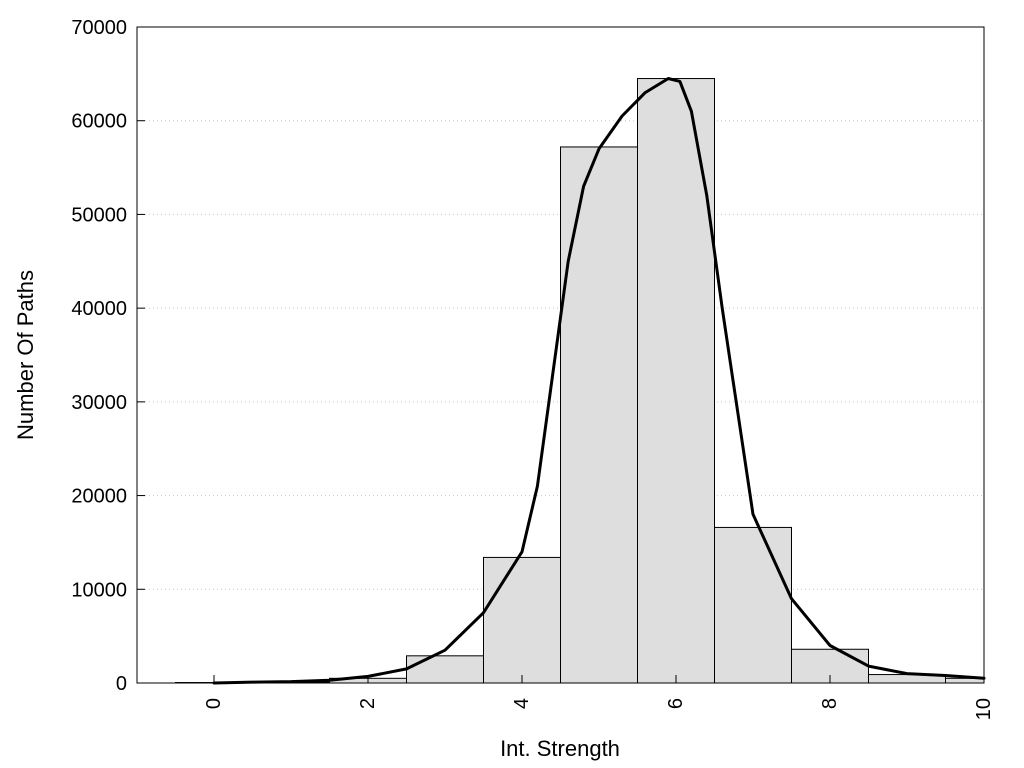 The width and height of the screenshot is (1024, 768). I want to click on y-tick-label: 20000, so click(99, 497).